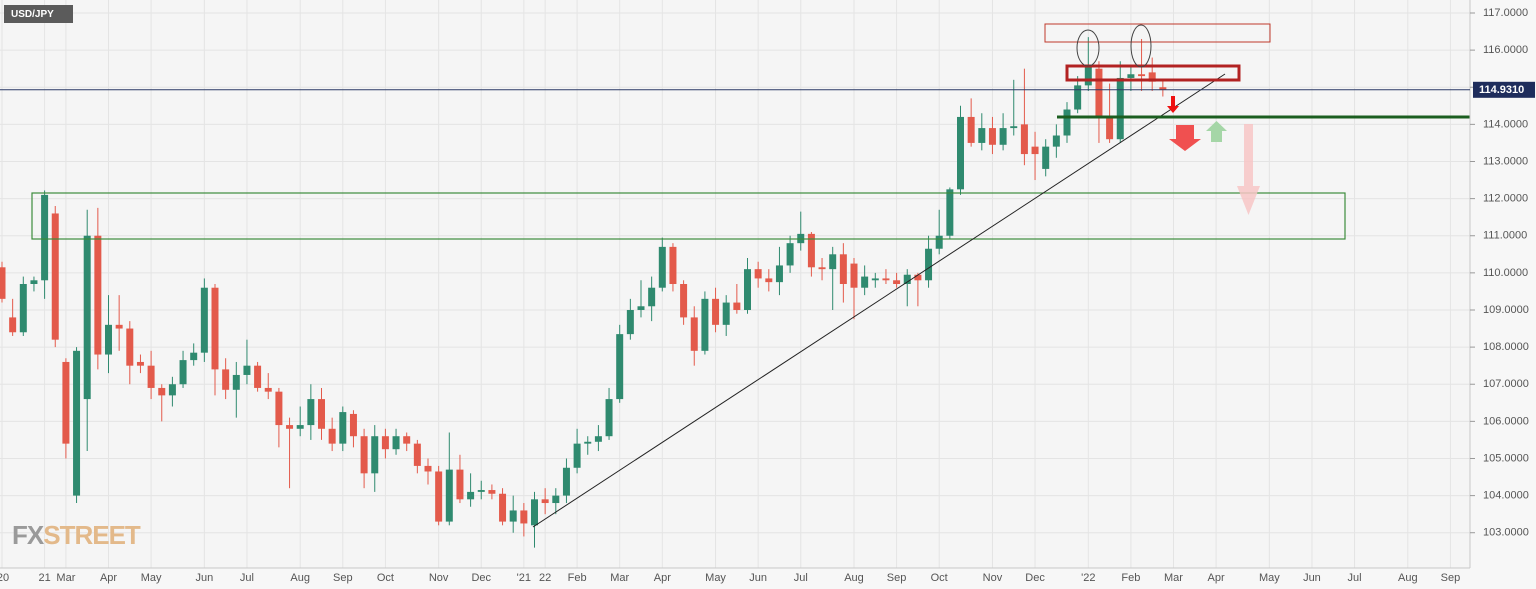 The image size is (1536, 589). I want to click on x-tick-label: 22, so click(545, 578).